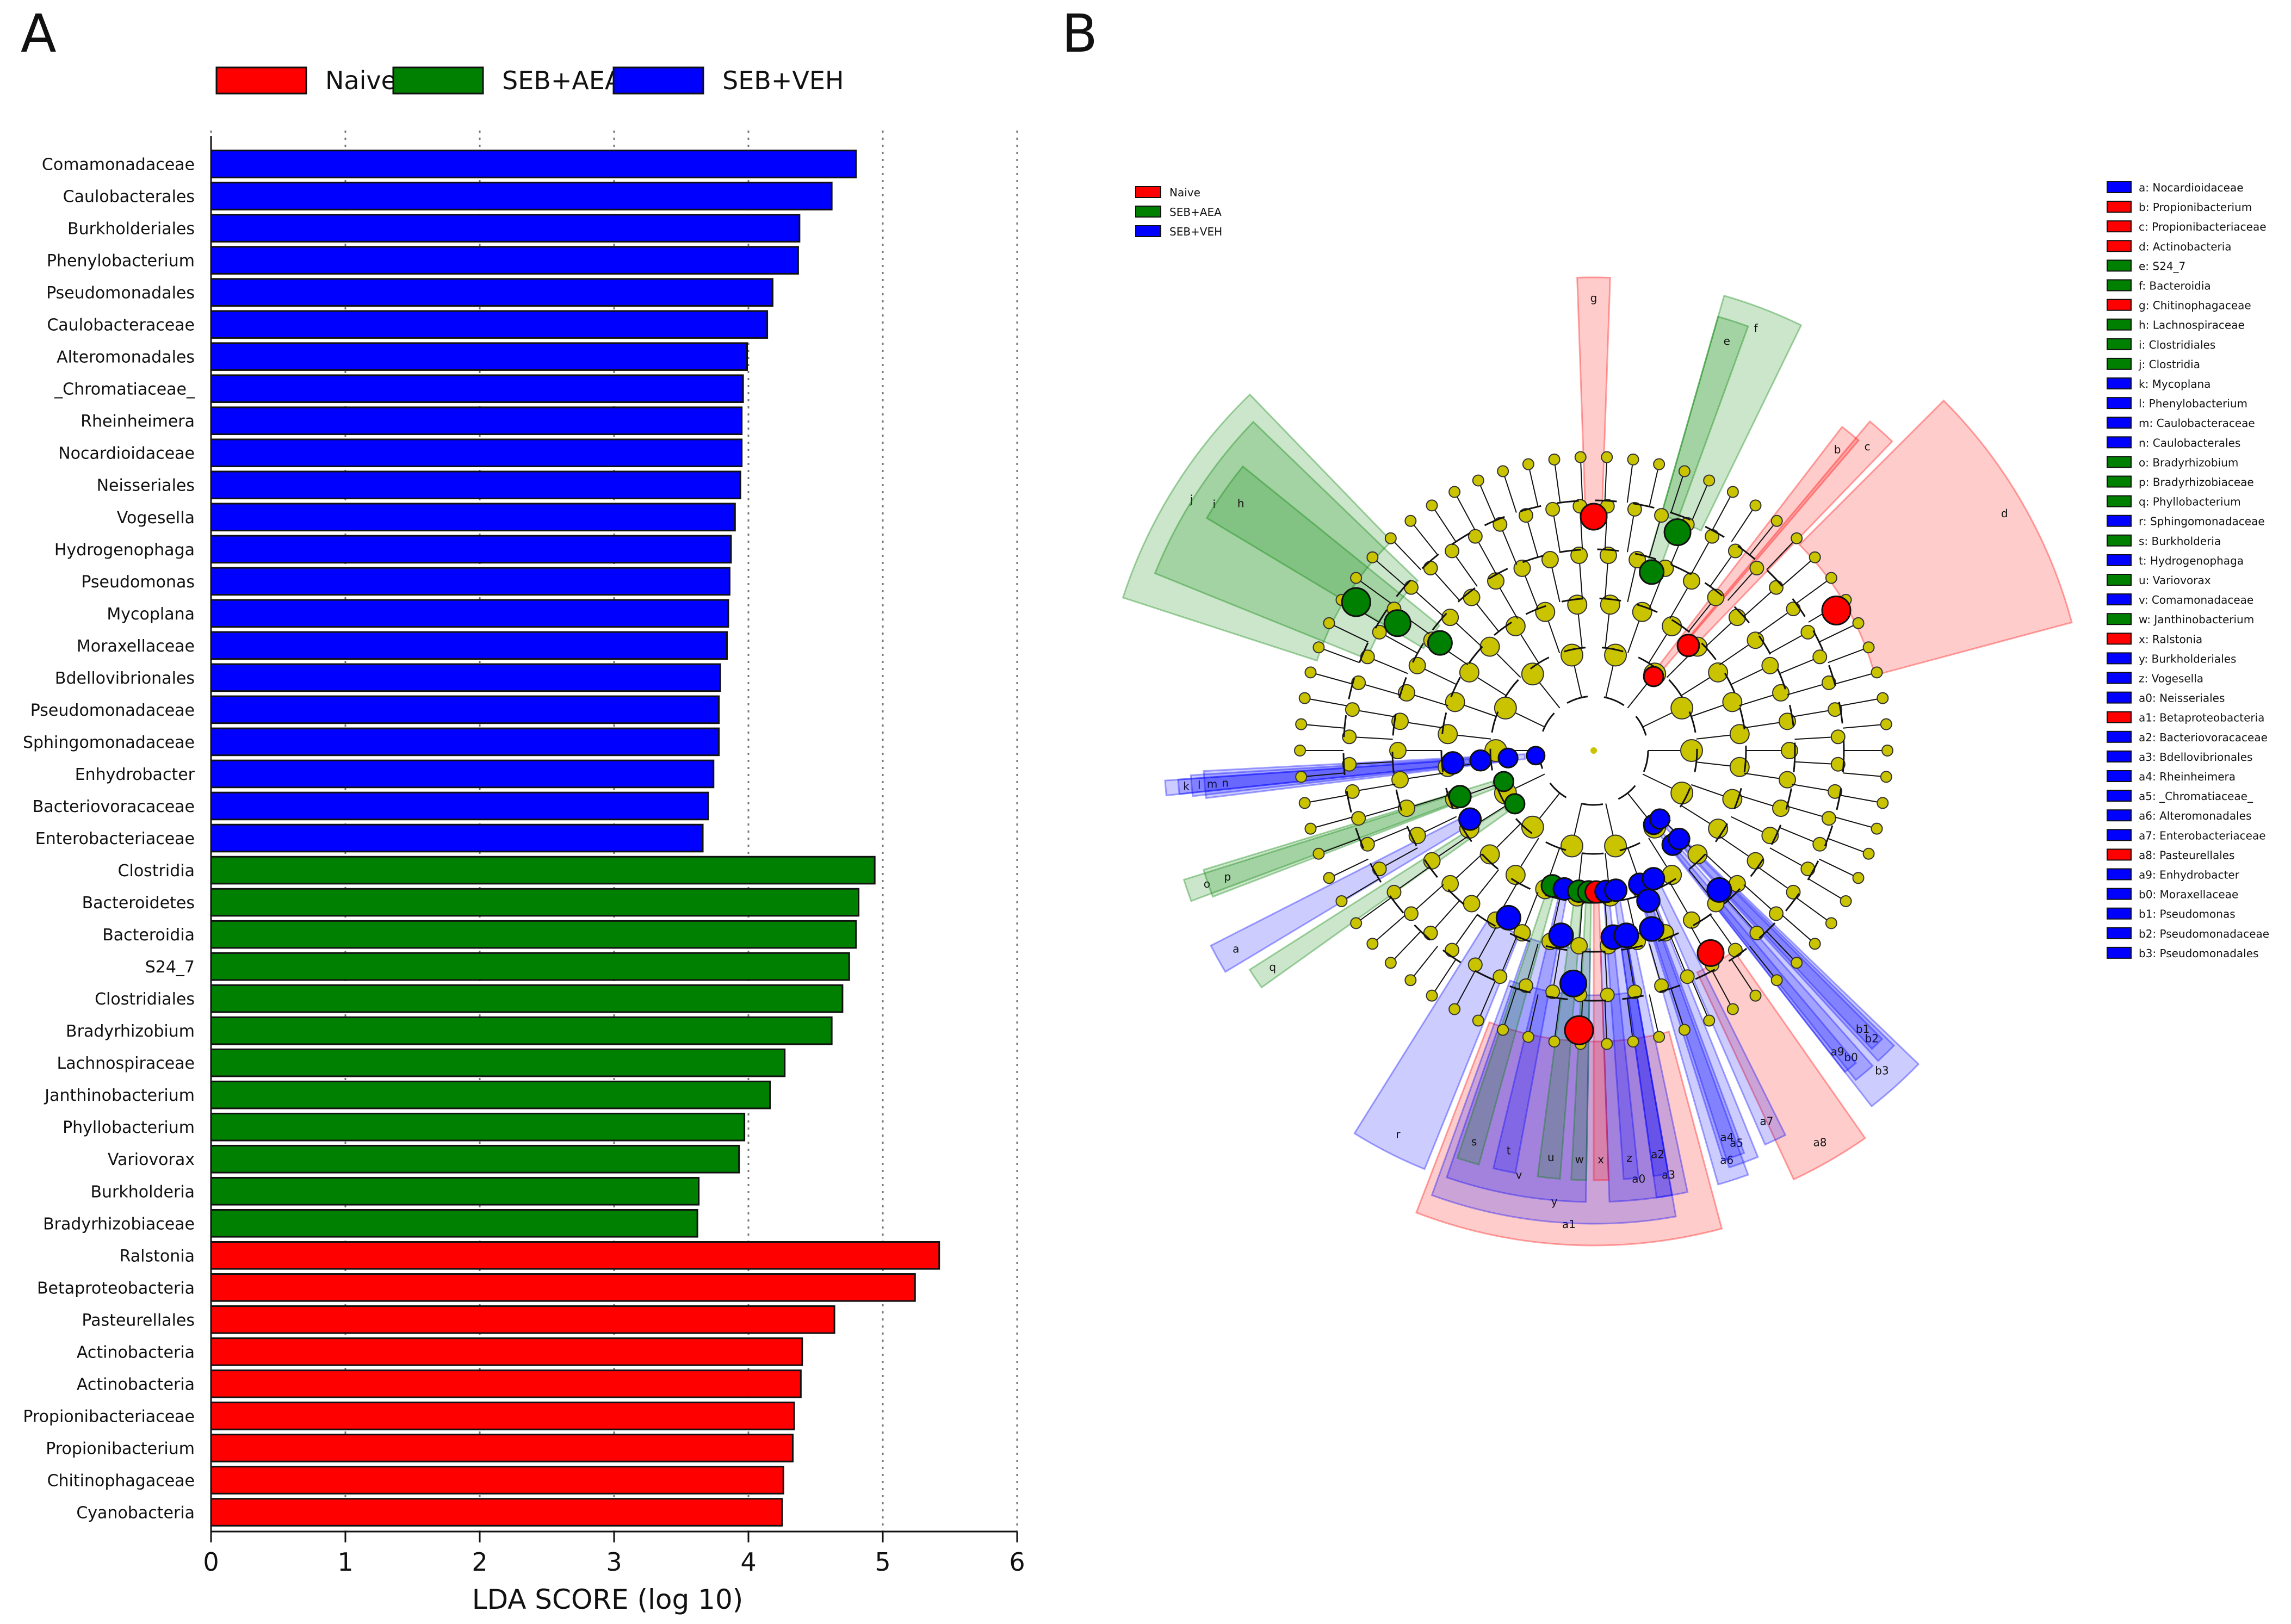 This screenshot has height=1624, width=2291. I want to click on clade-label: a3, so click(1669, 1174).